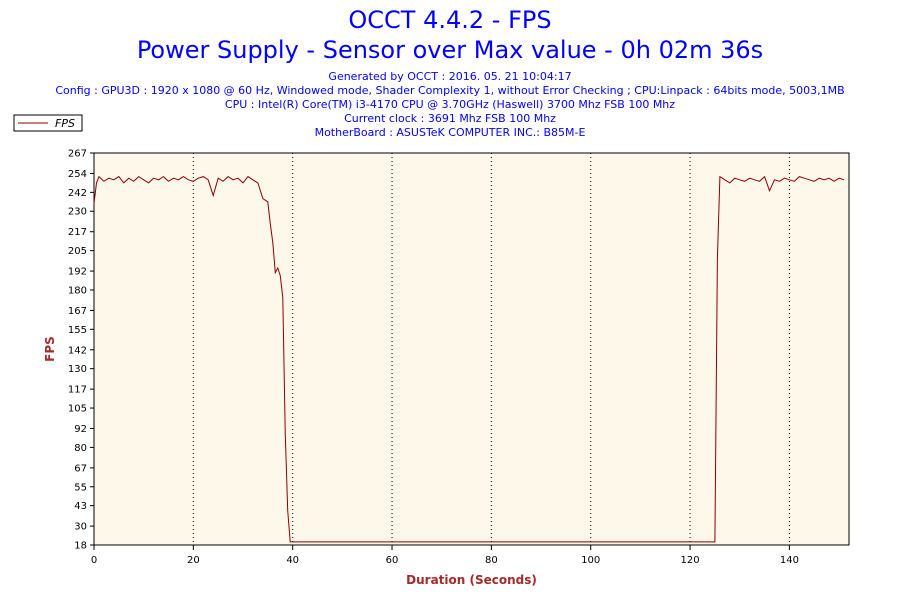 Image resolution: width=900 pixels, height=600 pixels. I want to click on x-tick-label-140: 140, so click(789, 560).